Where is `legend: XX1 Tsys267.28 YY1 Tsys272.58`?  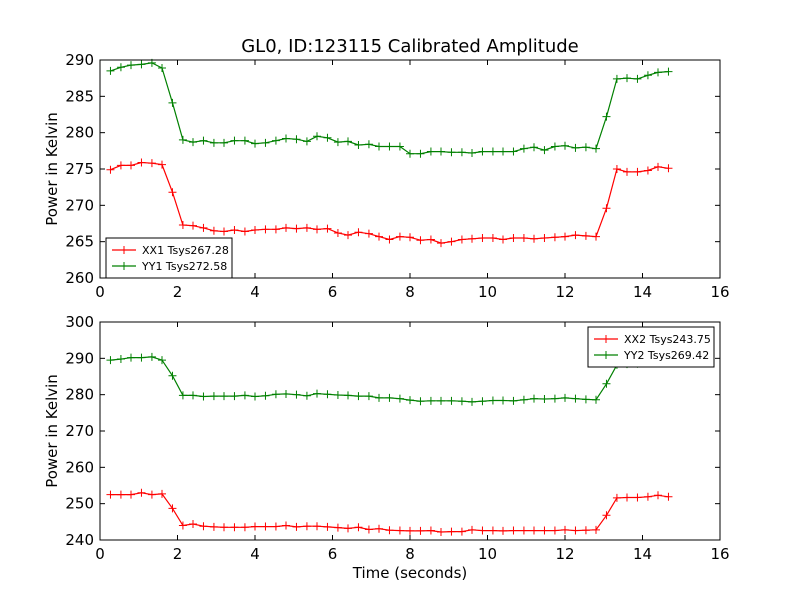 legend: XX1 Tsys267.28 YY1 Tsys272.58 is located at coordinates (169, 258).